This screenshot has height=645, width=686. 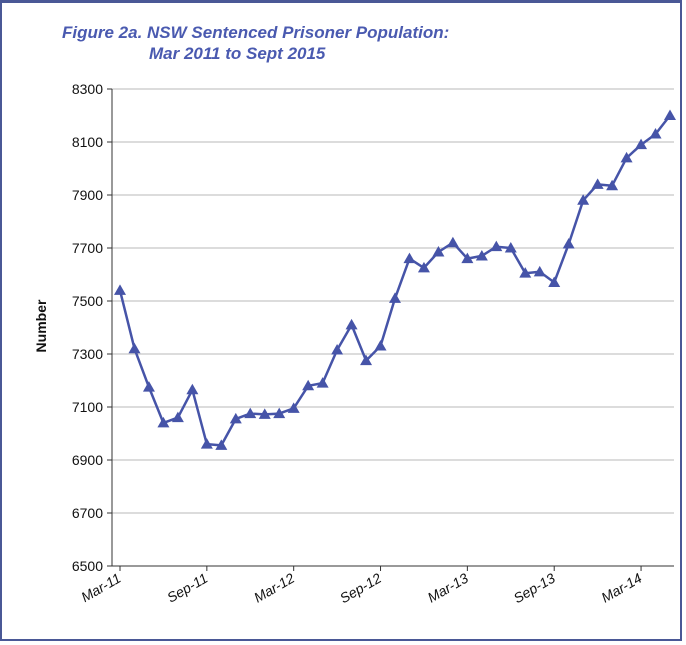 I want to click on x-tick-label: Mar-14, so click(x=621, y=588).